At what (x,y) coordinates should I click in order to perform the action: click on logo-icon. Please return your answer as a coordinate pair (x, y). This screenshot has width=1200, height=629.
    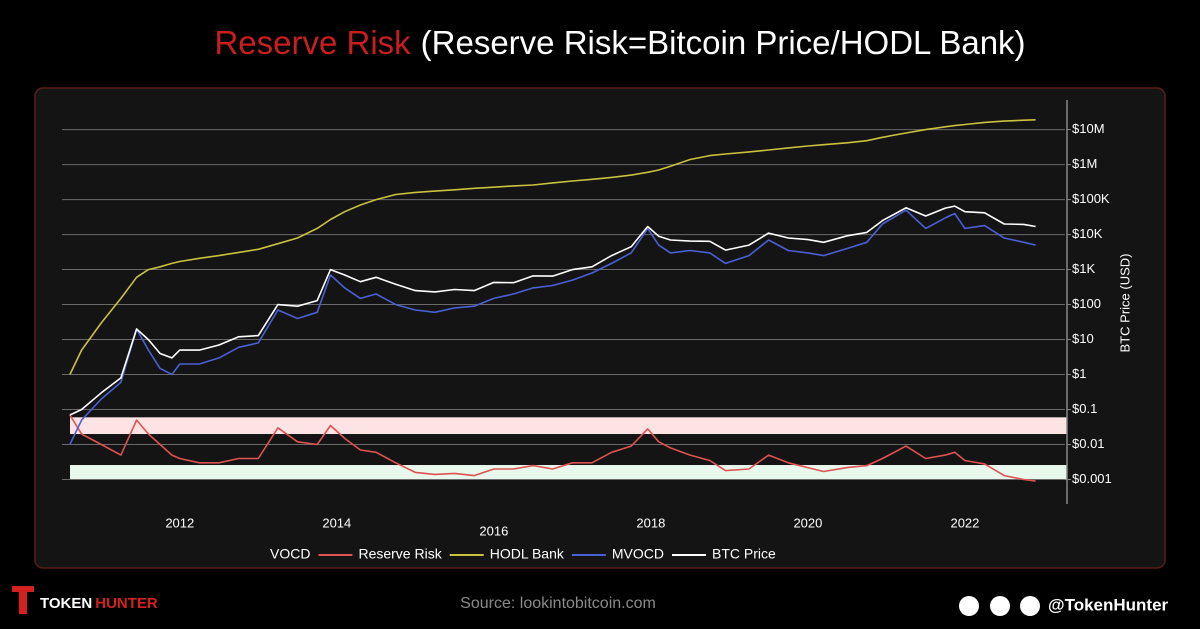
    Looking at the image, I should click on (23, 600).